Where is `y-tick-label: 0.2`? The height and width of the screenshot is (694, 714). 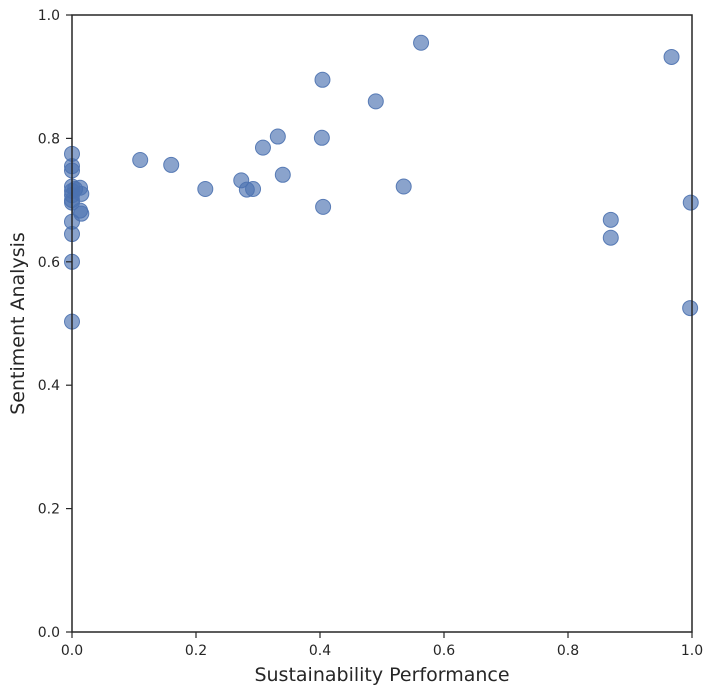
y-tick-label: 0.2 is located at coordinates (49, 510).